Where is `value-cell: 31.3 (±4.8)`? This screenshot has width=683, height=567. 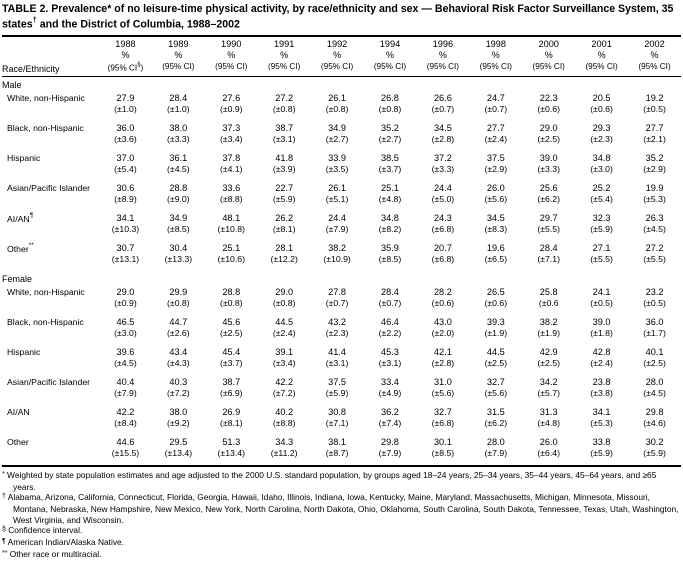 value-cell: 31.3 (±4.8) is located at coordinates (548, 420).